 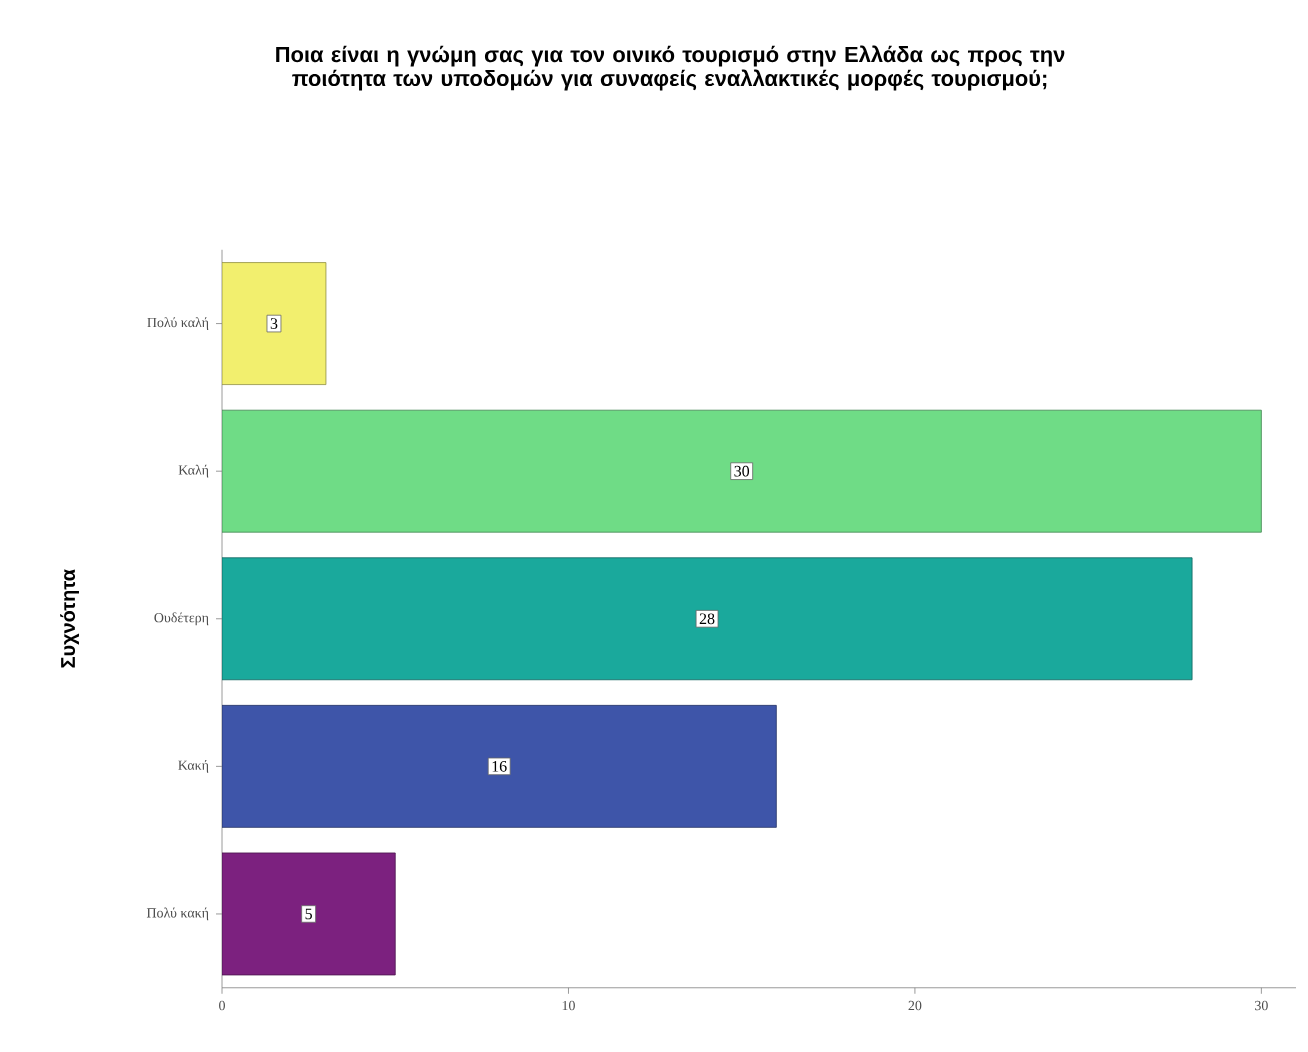 I want to click on chart-title: Ποια είναι η γνώμη σας για τον οινικό τουρισμό στην Ελλάδα ως προς την ποιότητα των υποδομών για συναφείς εναλλακτικές μορφές τουρισμού;, so click(x=670, y=68).